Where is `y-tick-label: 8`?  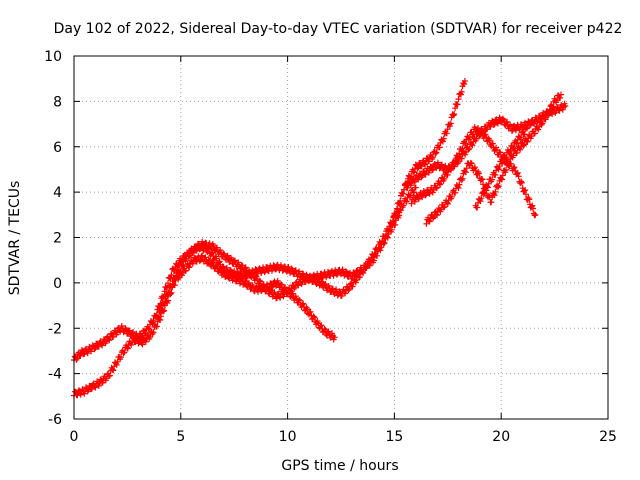
y-tick-label: 8 is located at coordinates (57, 102).